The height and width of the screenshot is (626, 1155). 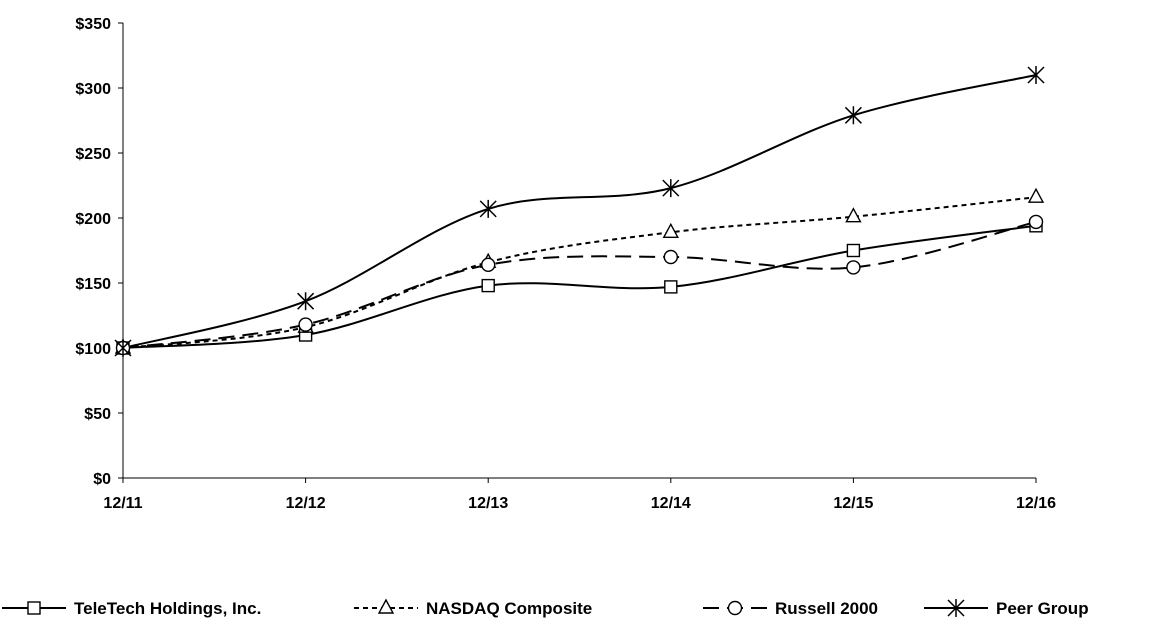 What do you see at coordinates (93, 349) in the screenshot?
I see `y-tick-label: $100` at bounding box center [93, 349].